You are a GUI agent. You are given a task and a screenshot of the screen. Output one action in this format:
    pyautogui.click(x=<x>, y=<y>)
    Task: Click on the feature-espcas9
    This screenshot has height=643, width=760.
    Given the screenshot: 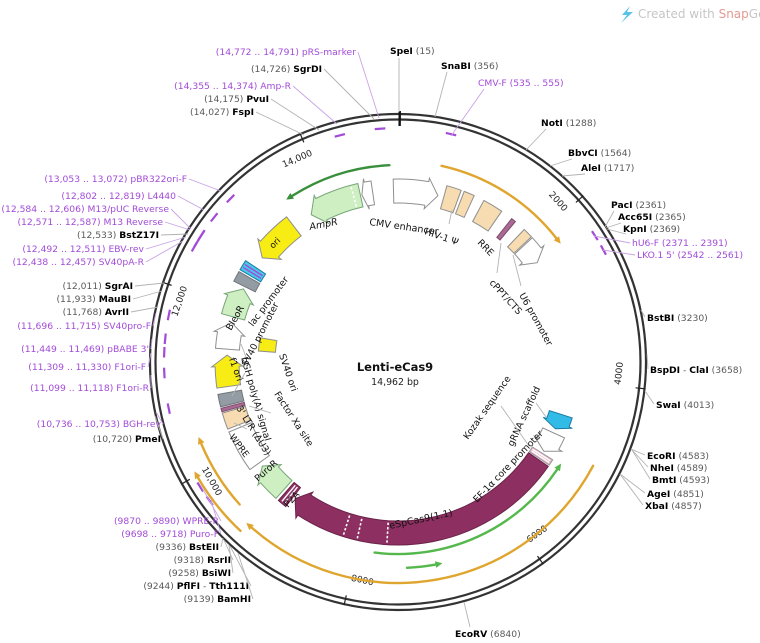 What is the action you would take?
    pyautogui.click(x=421, y=499)
    